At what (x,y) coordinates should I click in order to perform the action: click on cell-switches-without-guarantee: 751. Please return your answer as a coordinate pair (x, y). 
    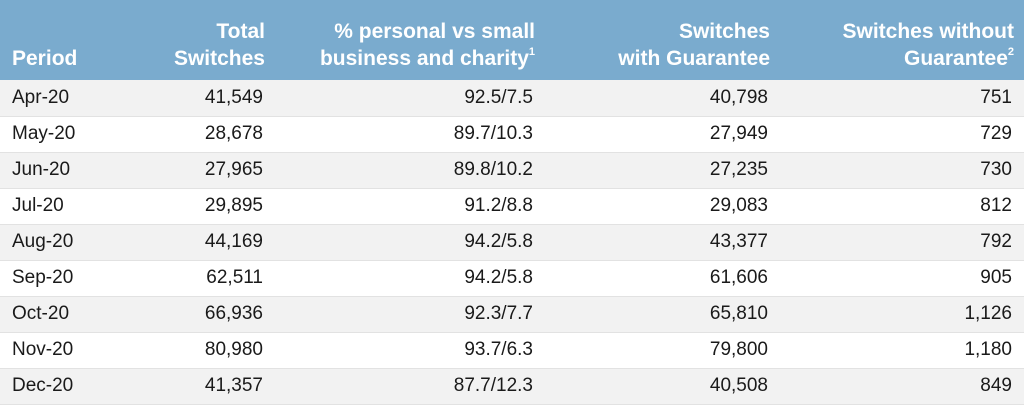
    Looking at the image, I should click on (902, 98).